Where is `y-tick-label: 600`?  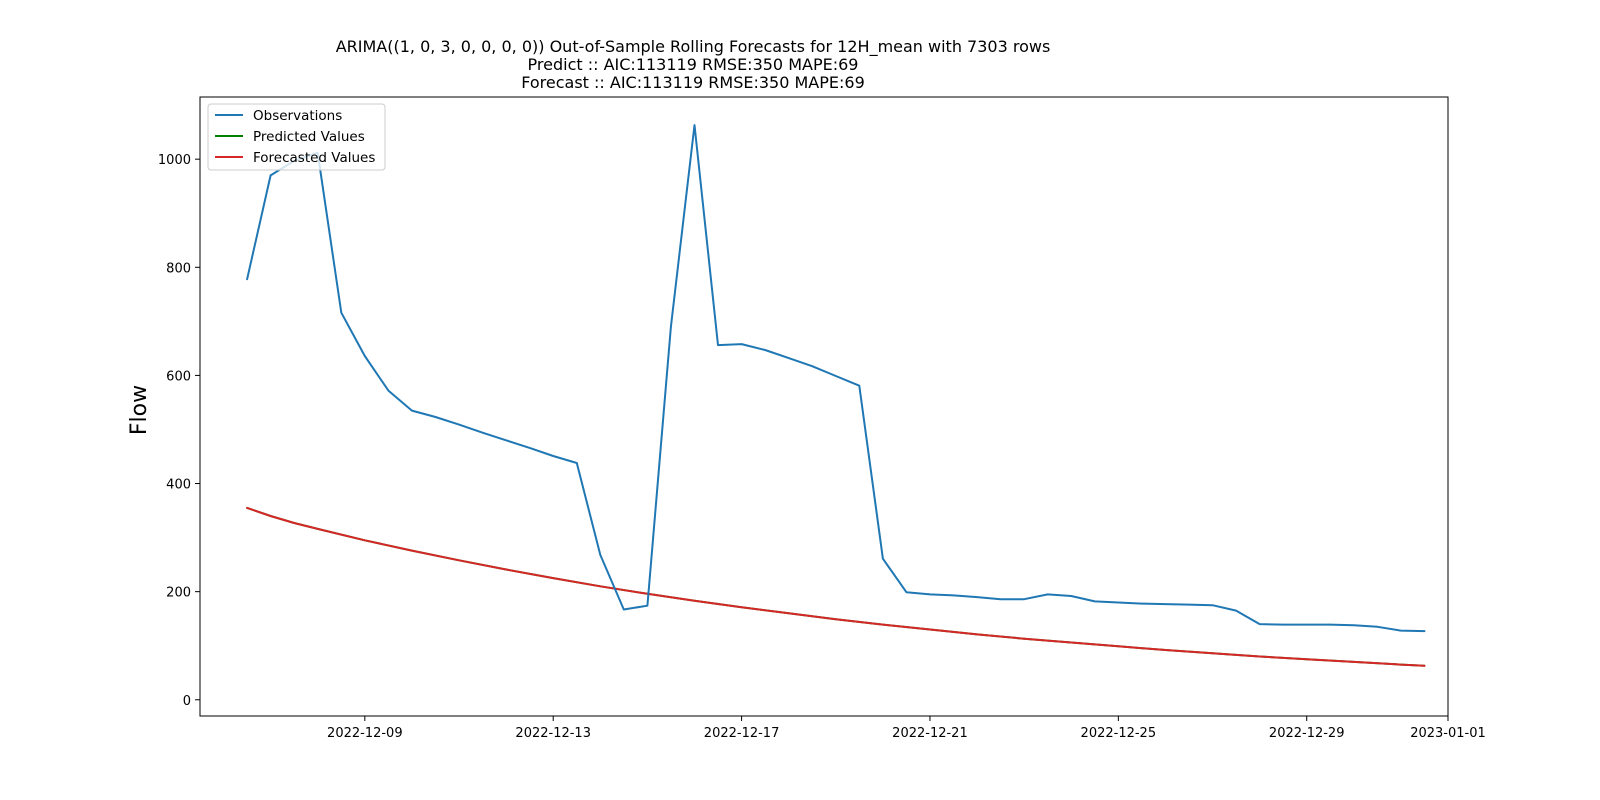
y-tick-label: 600 is located at coordinates (178, 376).